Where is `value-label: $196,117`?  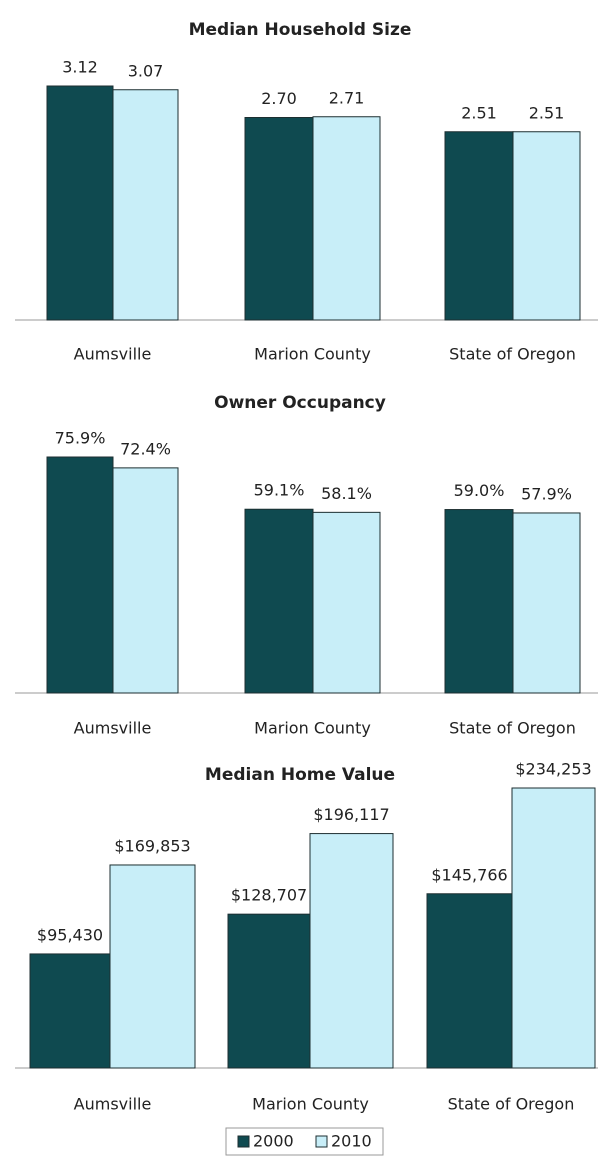 value-label: $196,117 is located at coordinates (351, 814).